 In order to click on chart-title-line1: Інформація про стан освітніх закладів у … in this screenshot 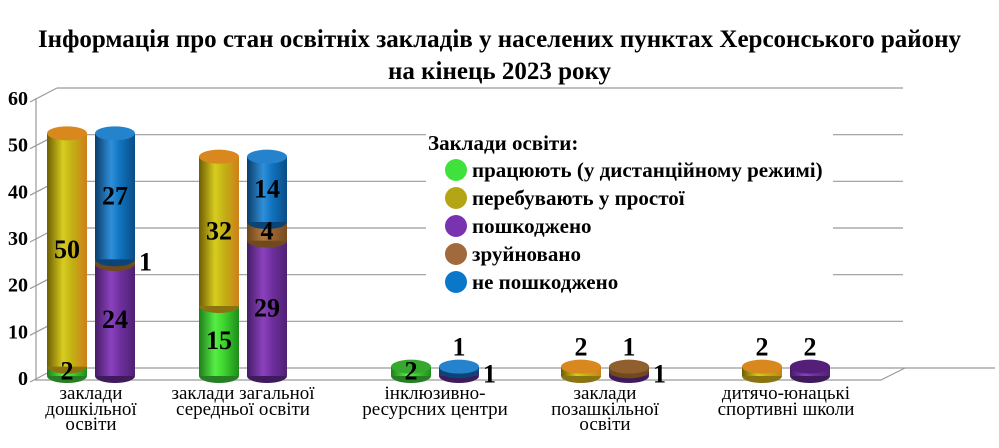, I will do `click(499, 39)`.